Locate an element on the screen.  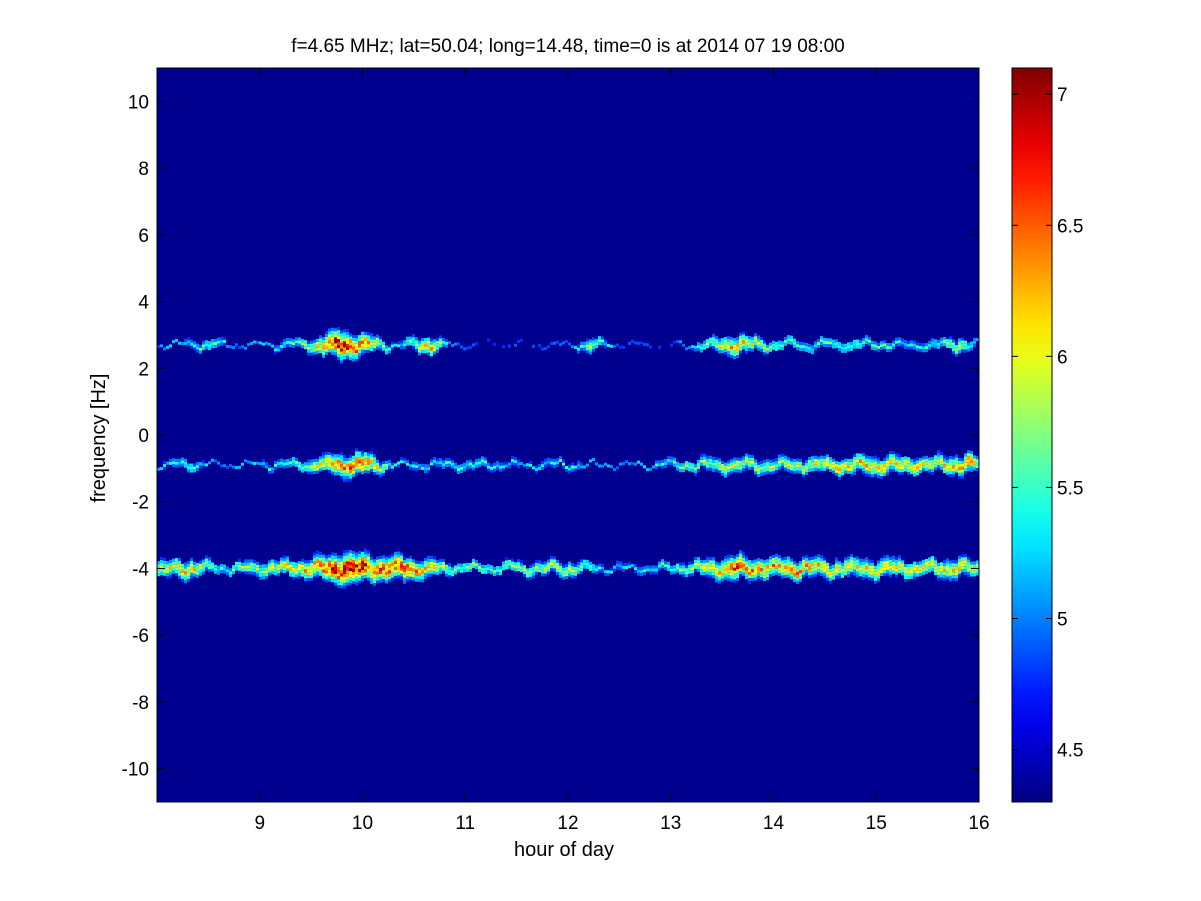
x-tick-label: 15 is located at coordinates (876, 823).